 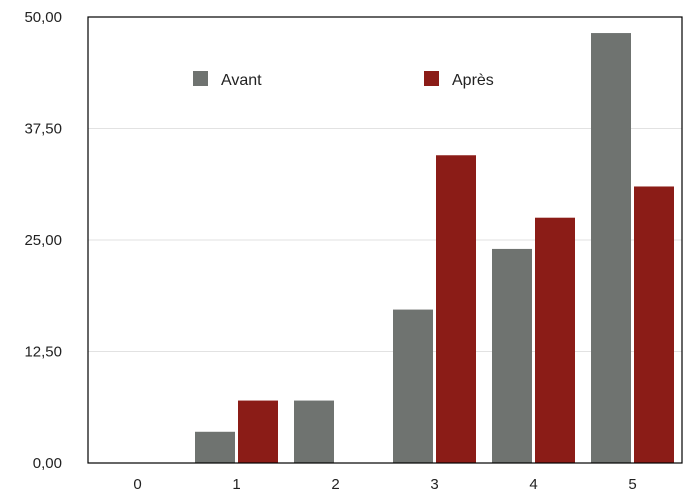 What do you see at coordinates (533, 484) in the screenshot?
I see `x-tick-label: 4` at bounding box center [533, 484].